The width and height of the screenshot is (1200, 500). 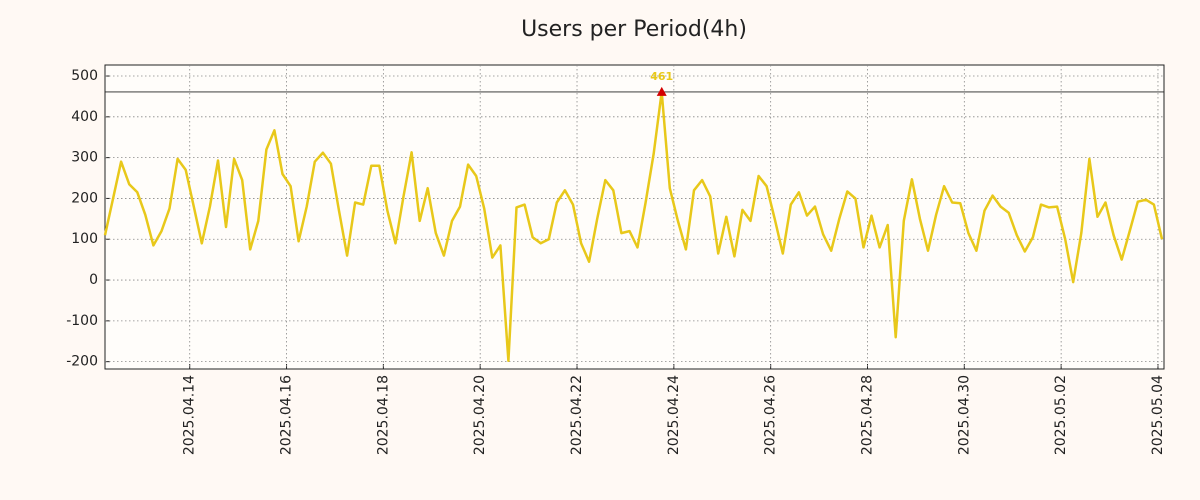 What do you see at coordinates (190, 415) in the screenshot?
I see `x-tick-label: 2025.04.14` at bounding box center [190, 415].